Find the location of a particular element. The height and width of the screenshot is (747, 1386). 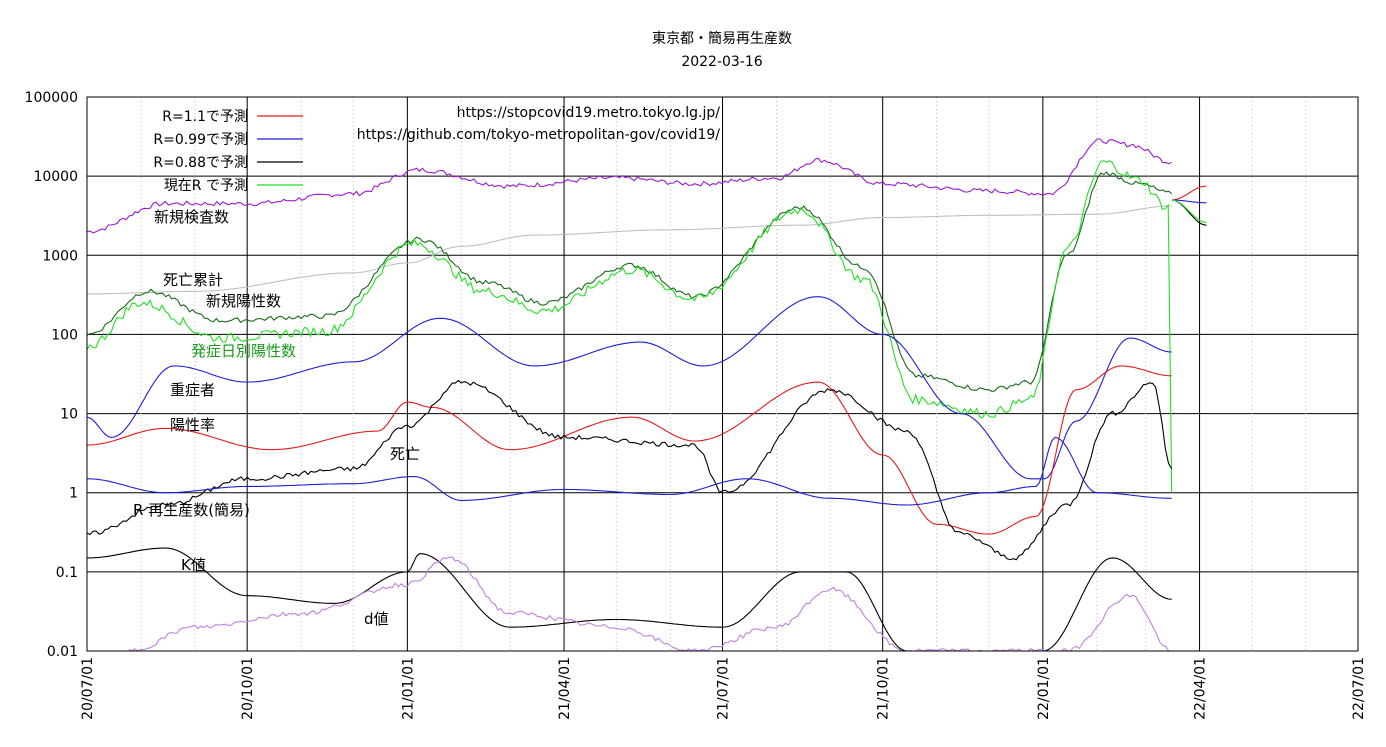

x-tick-label: 21/01/01 is located at coordinates (408, 688).